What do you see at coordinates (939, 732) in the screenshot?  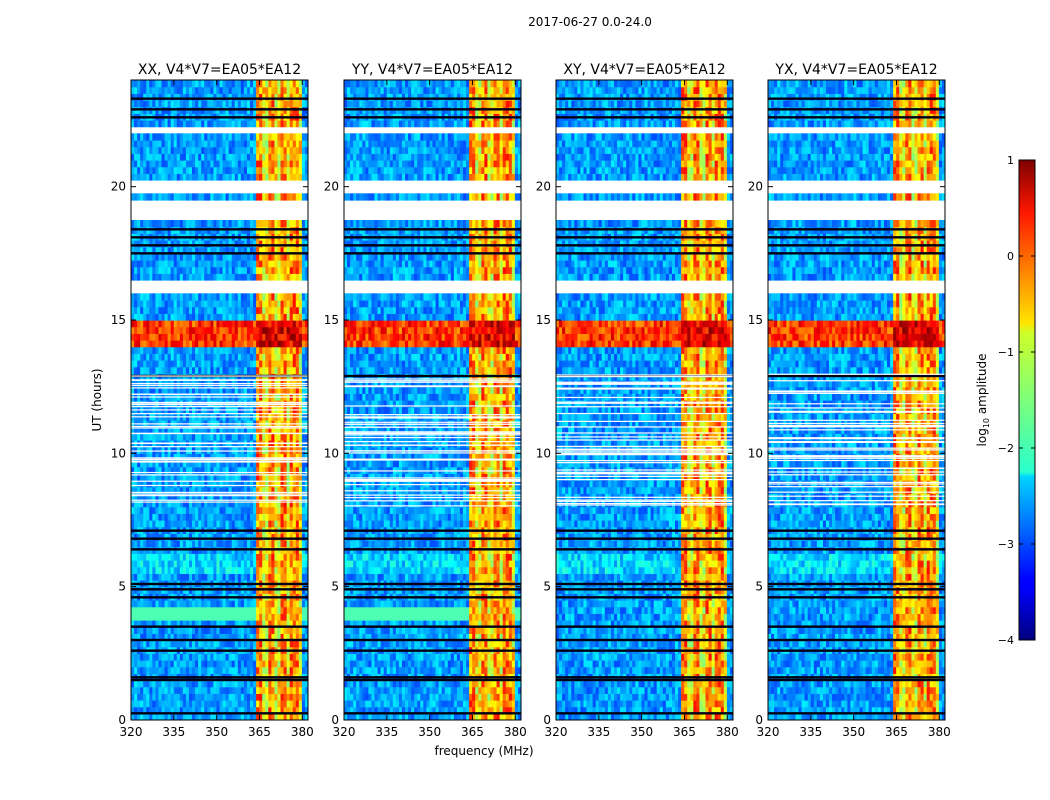 I see `x-tick-label: 380` at bounding box center [939, 732].